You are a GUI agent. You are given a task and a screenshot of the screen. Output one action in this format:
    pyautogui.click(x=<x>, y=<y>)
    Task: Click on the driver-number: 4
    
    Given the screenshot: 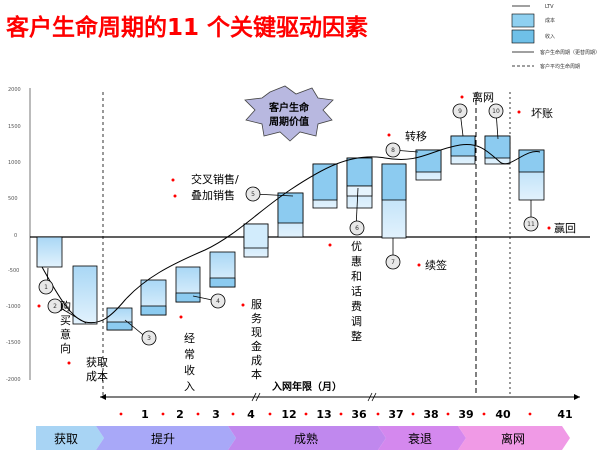 What is the action you would take?
    pyautogui.click(x=218, y=301)
    